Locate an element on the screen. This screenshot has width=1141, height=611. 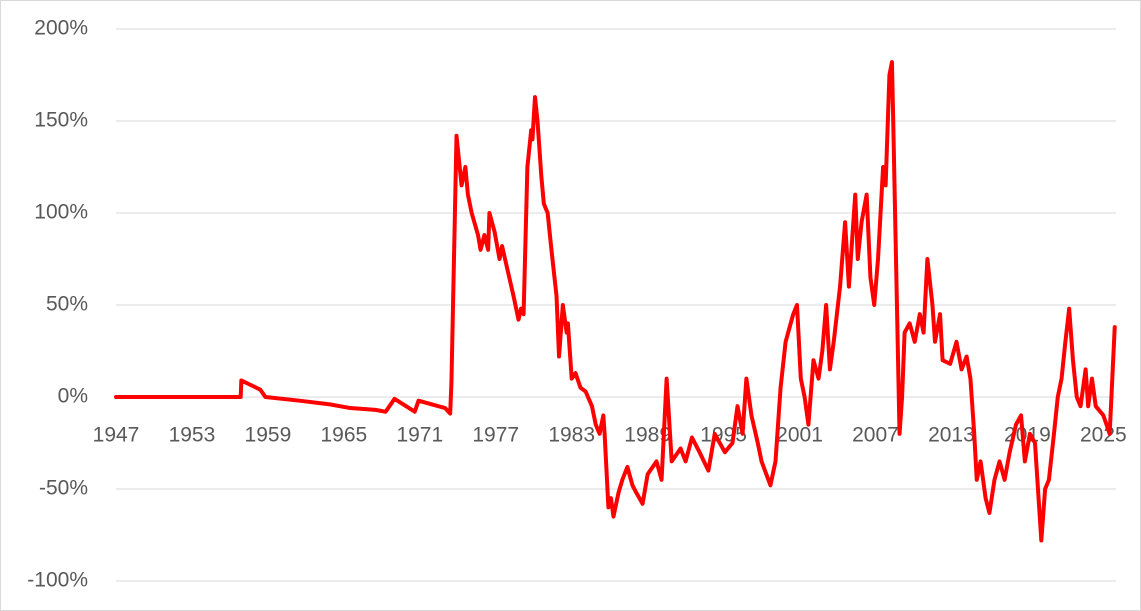
y-tick-label: 150% is located at coordinates (61, 120).